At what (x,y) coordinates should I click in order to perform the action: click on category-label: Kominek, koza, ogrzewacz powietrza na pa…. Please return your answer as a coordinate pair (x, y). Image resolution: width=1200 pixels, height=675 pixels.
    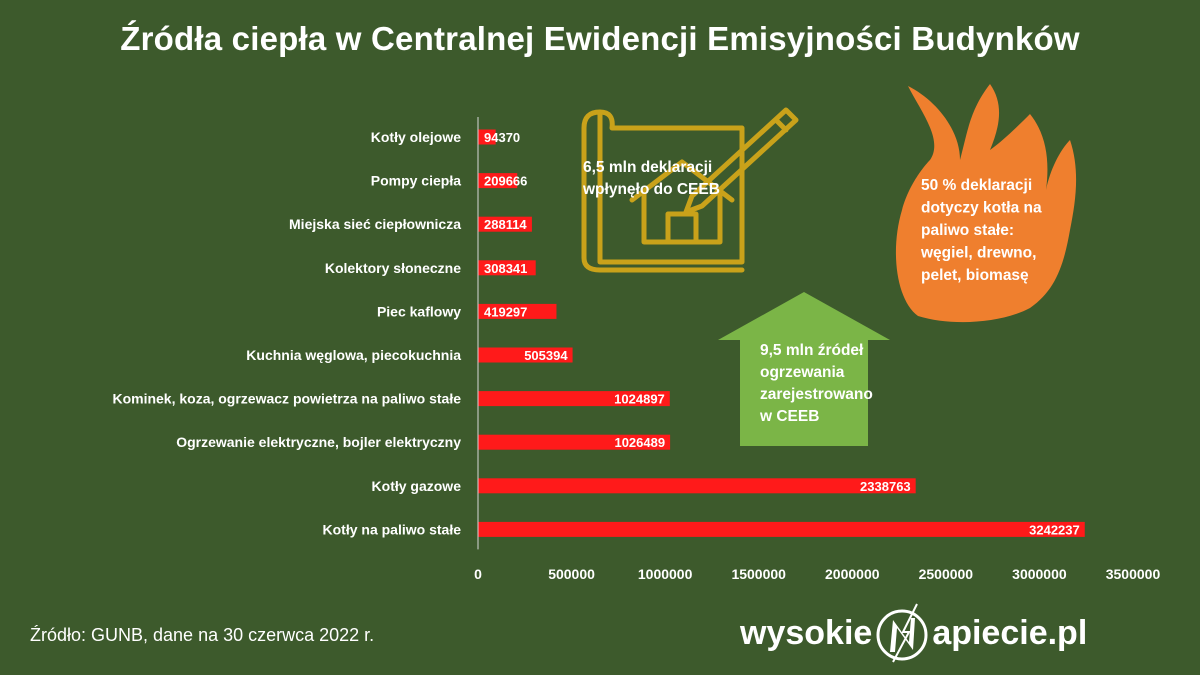
    Looking at the image, I should click on (286, 399).